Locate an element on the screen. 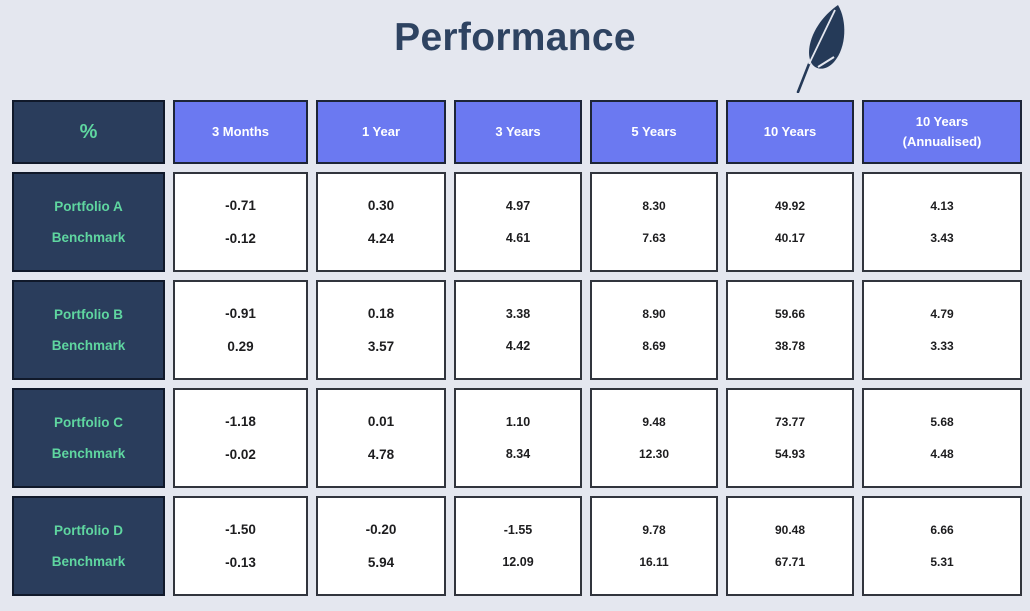 This screenshot has height=611, width=1030. portfolio-value: 5.68 is located at coordinates (942, 422).